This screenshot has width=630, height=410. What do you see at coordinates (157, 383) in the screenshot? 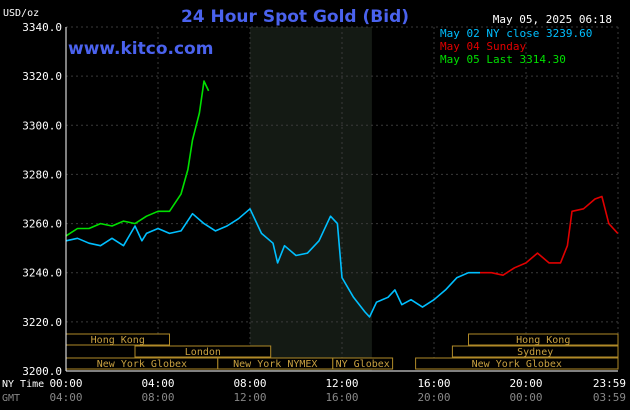
I see `x-tick-label-ny: 04:00` at bounding box center [157, 383].